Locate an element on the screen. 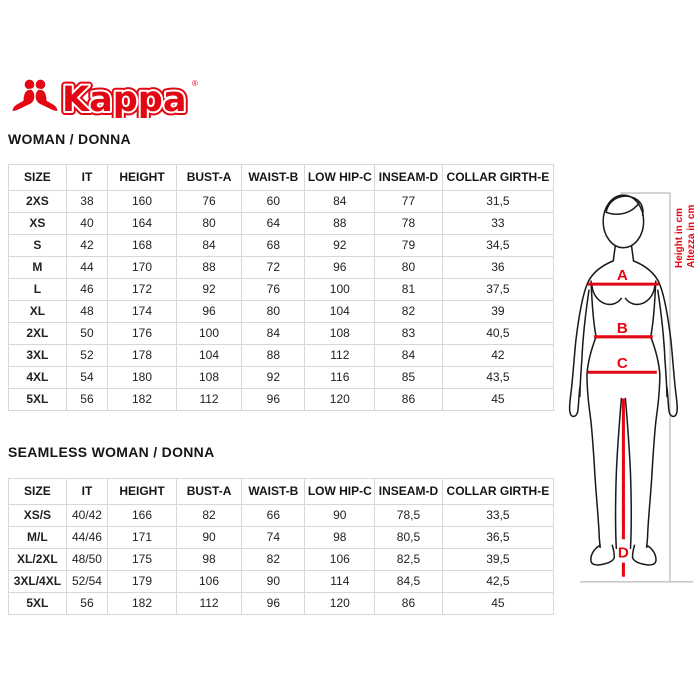 The image size is (700, 700). table-row: 5XL 56 182 112 96 120 86 45 is located at coordinates (281, 603).